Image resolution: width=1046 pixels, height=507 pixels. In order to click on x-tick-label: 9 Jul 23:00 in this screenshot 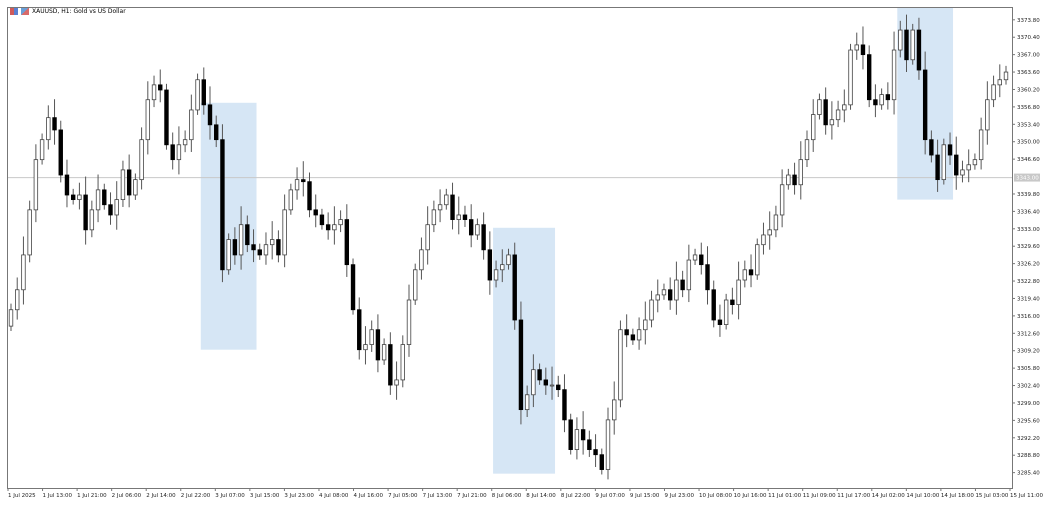, I will do `click(679, 496)`.